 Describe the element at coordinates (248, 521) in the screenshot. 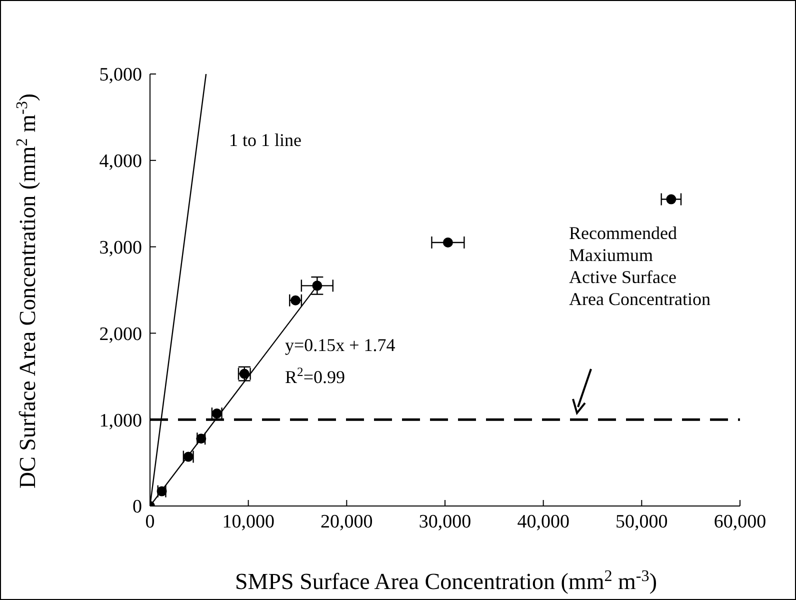

I see `x-tick-label: 10,000` at that location.